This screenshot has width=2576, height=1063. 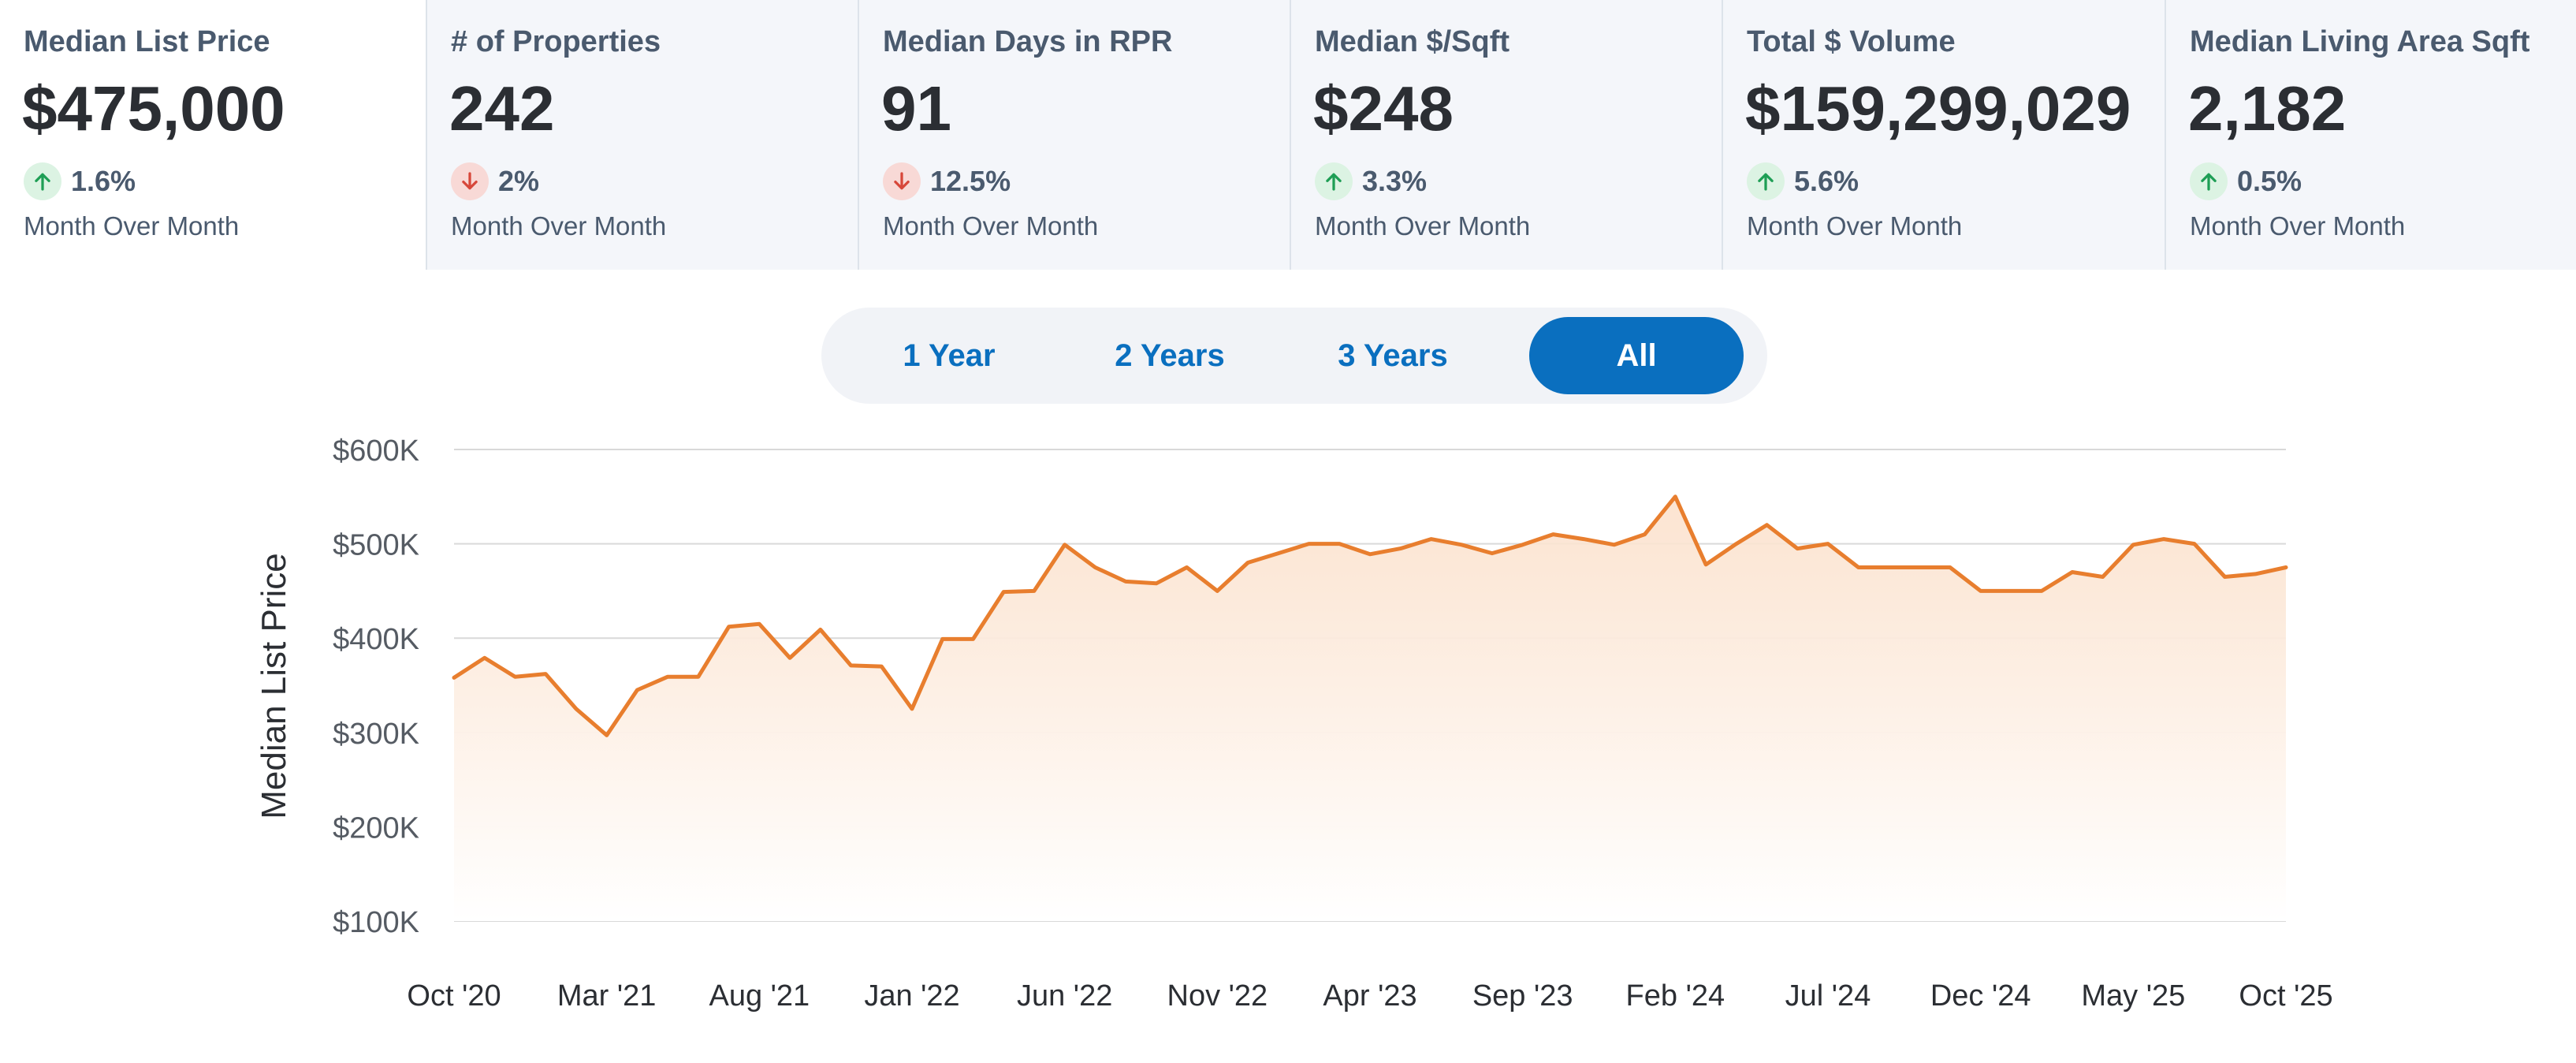 What do you see at coordinates (103, 181) in the screenshot?
I see `stat-change-percent: 1.6%` at bounding box center [103, 181].